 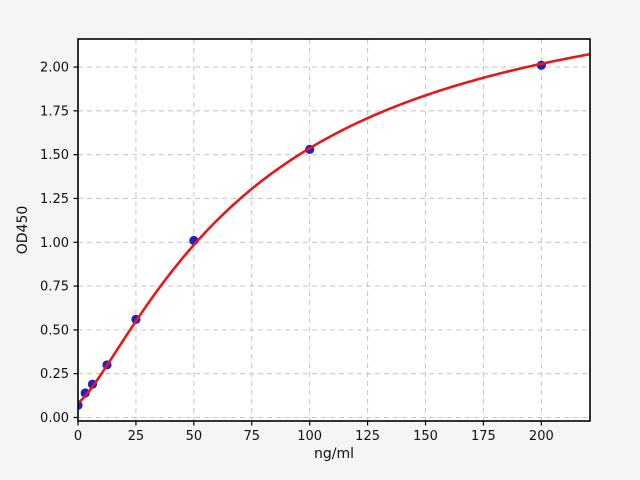 What do you see at coordinates (54, 68) in the screenshot?
I see `y-tick-label: 2.00` at bounding box center [54, 68].